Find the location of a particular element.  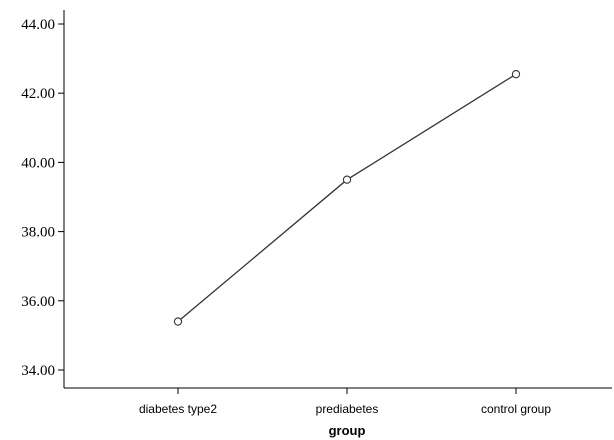

y-tick-label: 44.00 is located at coordinates (38, 25).